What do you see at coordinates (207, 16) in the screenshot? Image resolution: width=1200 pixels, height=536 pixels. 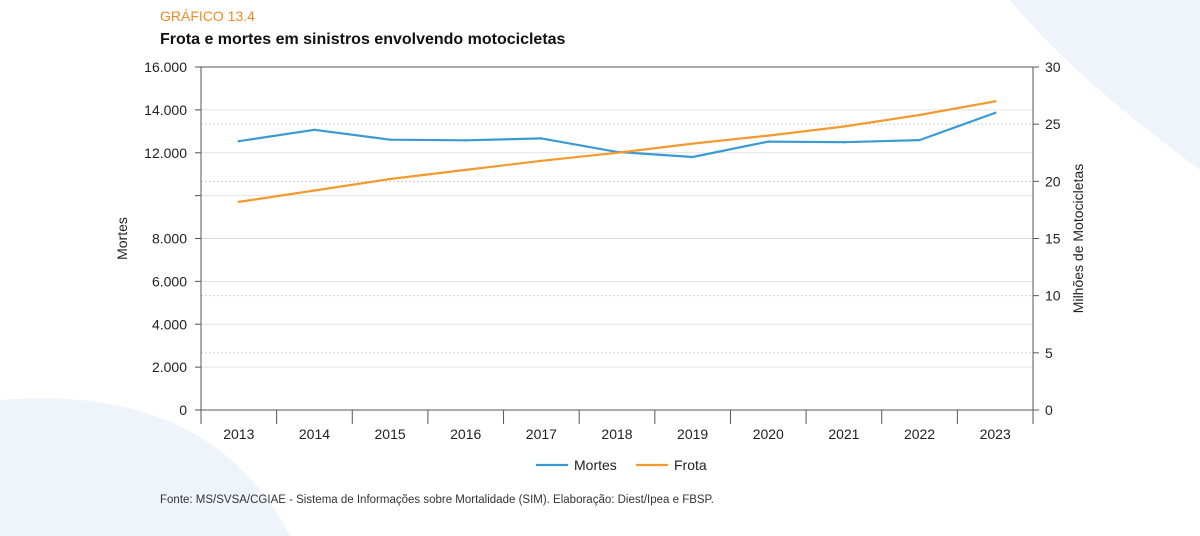 I see `chart-label: GRÁFICO 13.4` at bounding box center [207, 16].